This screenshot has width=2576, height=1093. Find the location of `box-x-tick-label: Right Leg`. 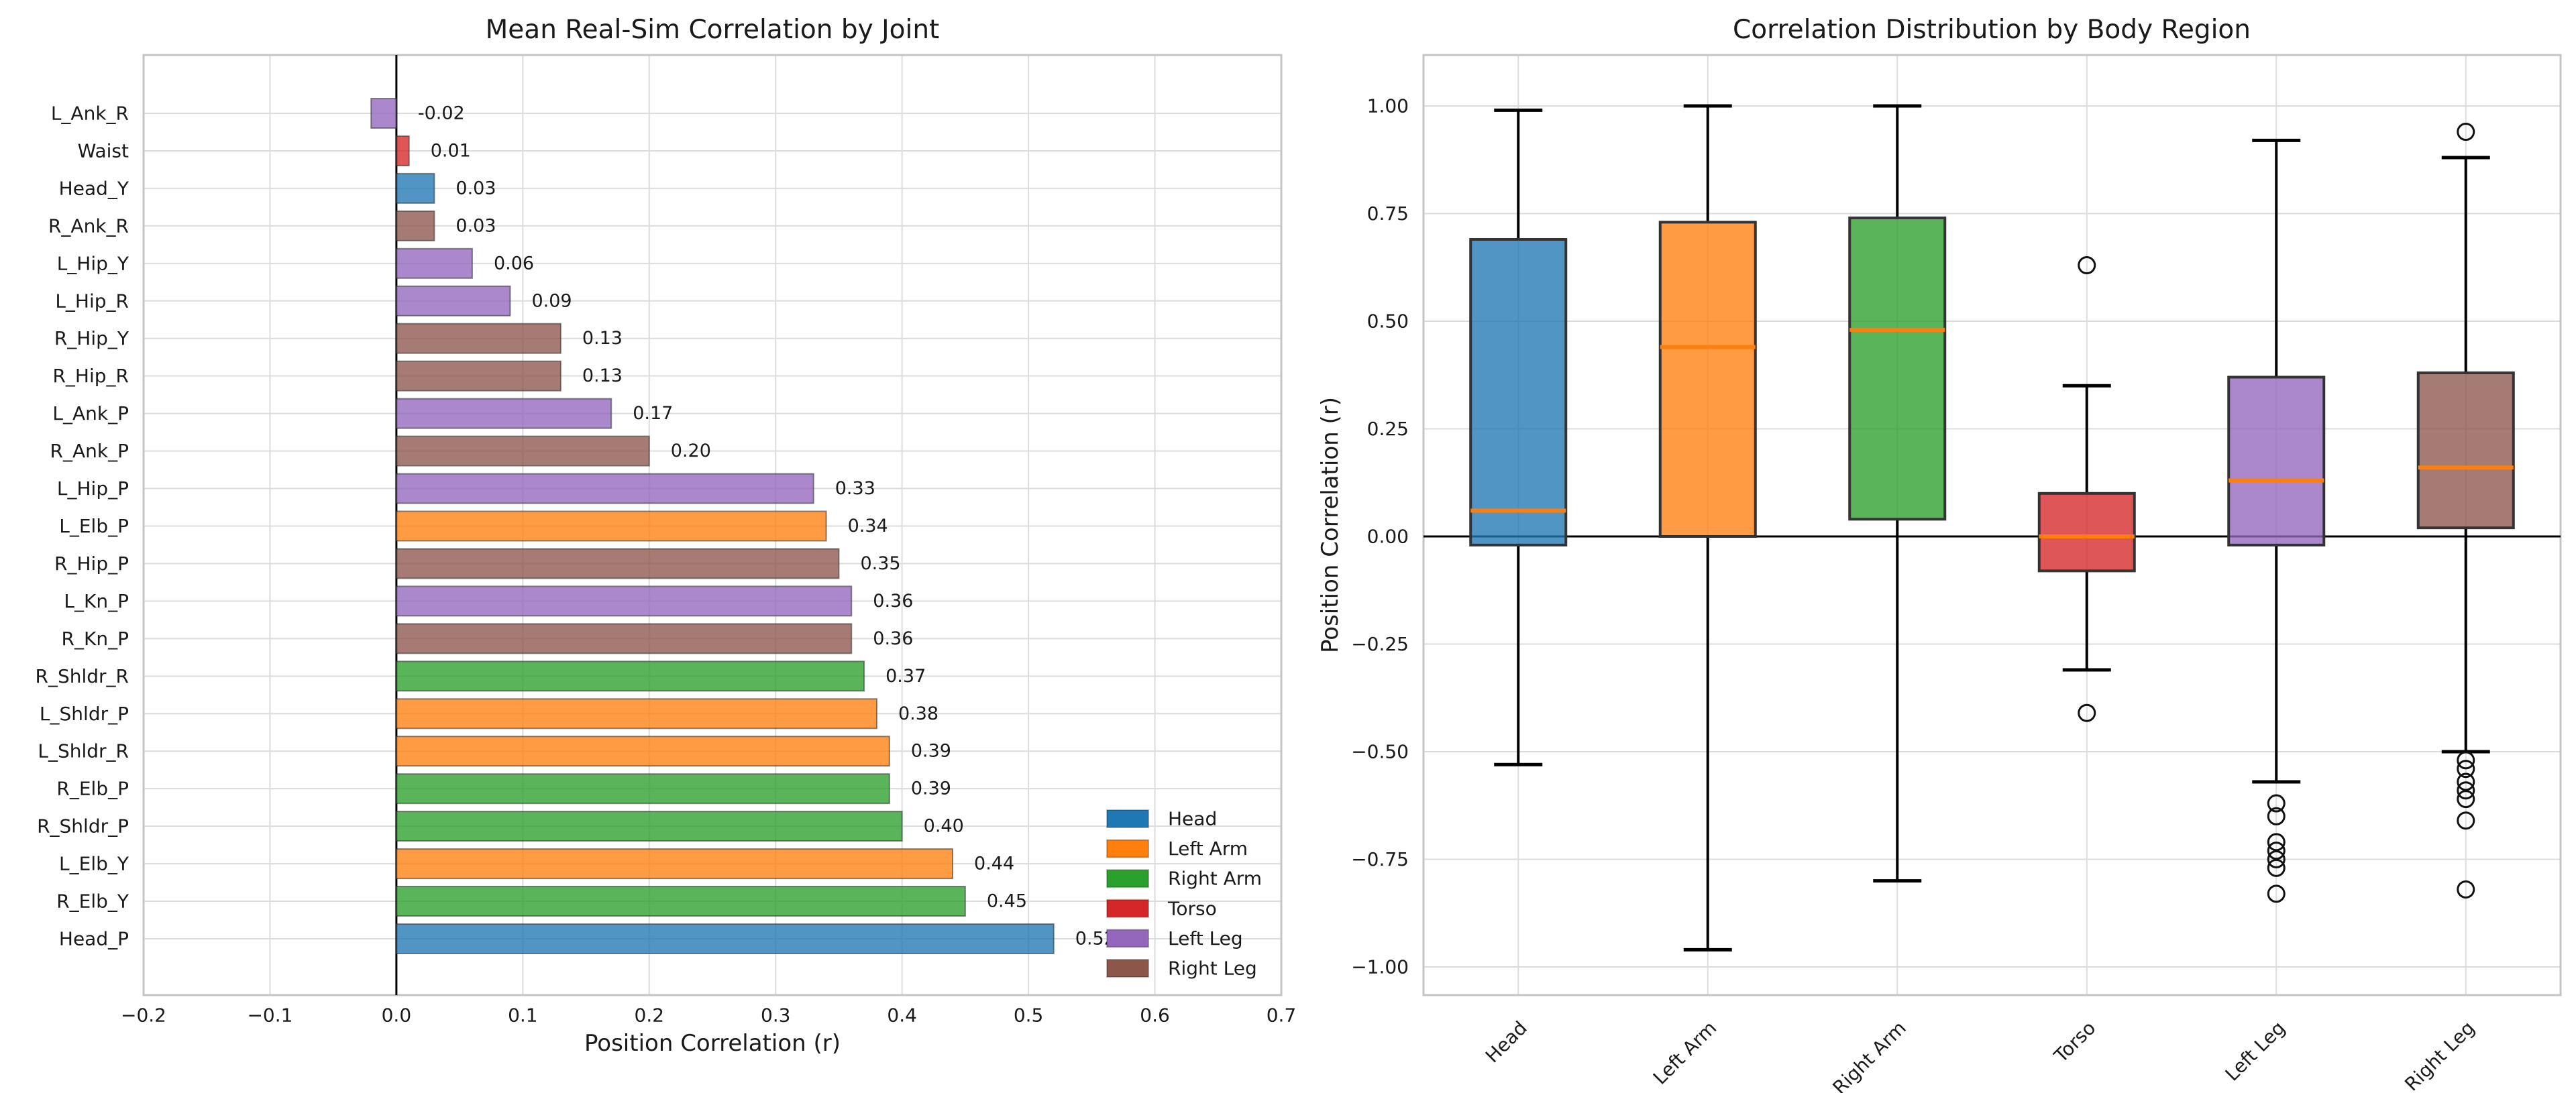

box-x-tick-label: Right Leg is located at coordinates (2439, 1055).